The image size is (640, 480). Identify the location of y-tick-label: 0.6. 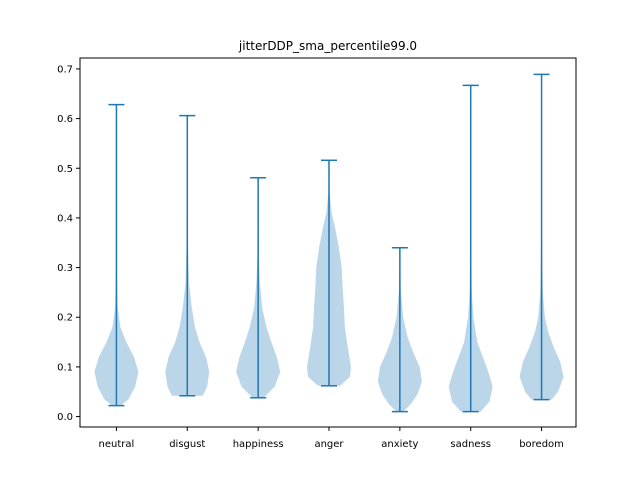
(65, 119).